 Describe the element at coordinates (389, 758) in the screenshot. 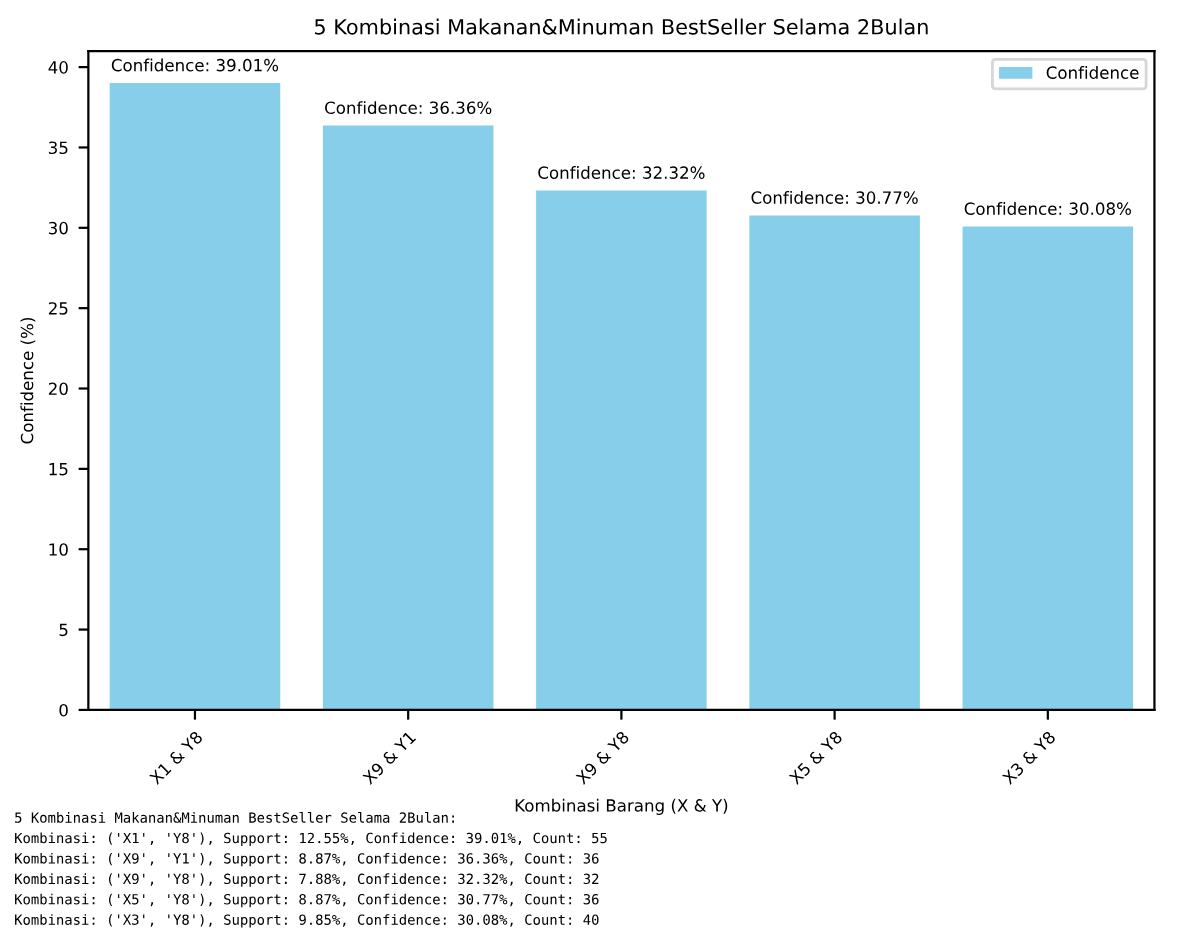

I see `x-tick-label: X9 & Y1` at that location.